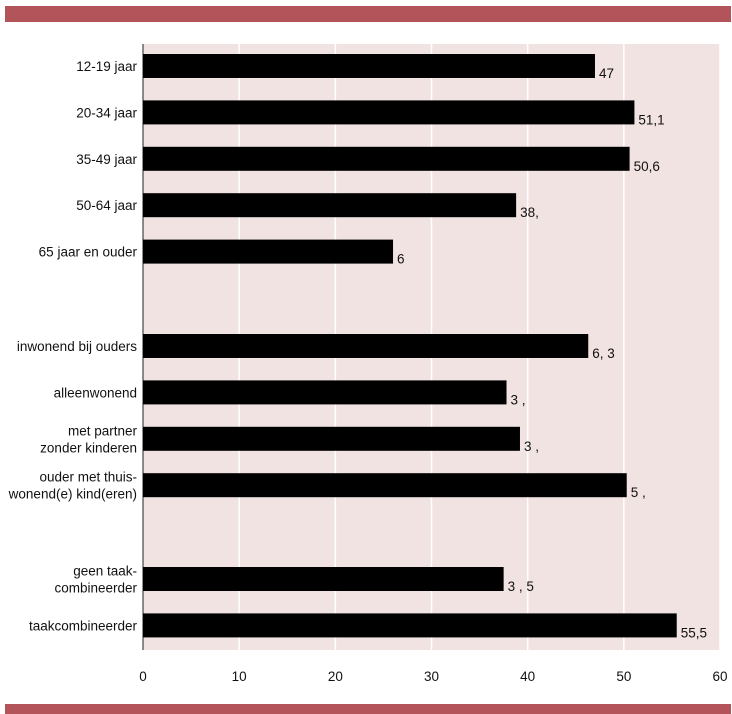  What do you see at coordinates (95, 588) in the screenshot?
I see `category-label: combineerder` at bounding box center [95, 588].